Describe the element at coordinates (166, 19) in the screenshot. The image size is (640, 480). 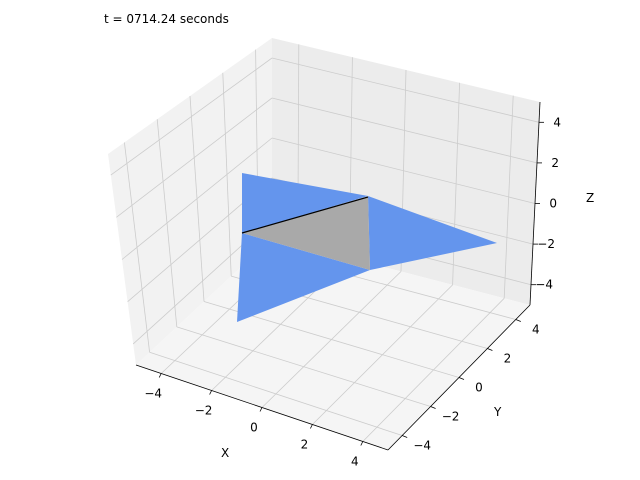
I see `chart-title: t = 0714.24 seconds` at that location.